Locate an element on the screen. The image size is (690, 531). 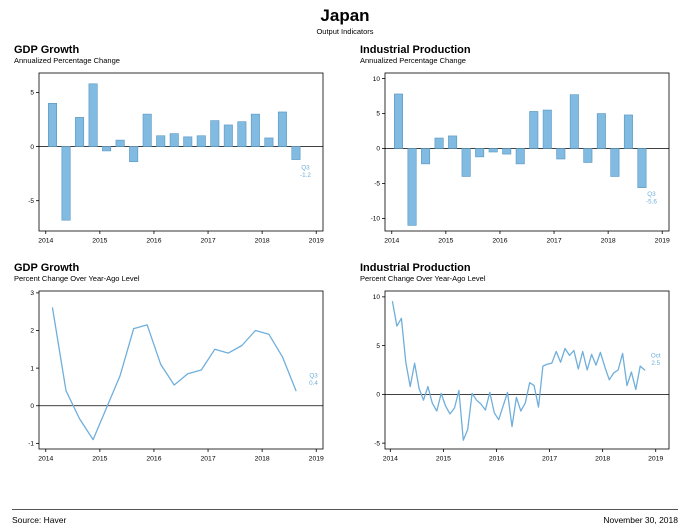
annotation-label: -5.6 is located at coordinates (651, 201).